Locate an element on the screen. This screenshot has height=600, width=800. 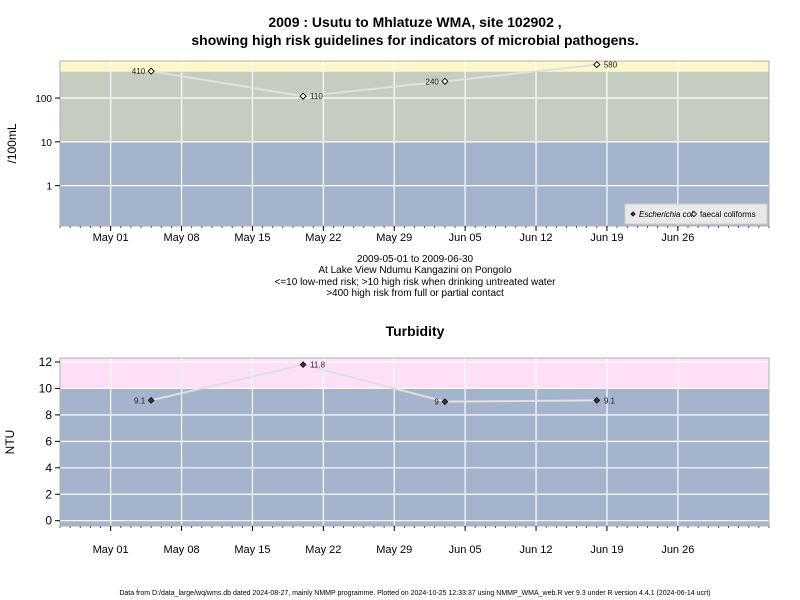
data-label: 11.8 is located at coordinates (318, 365).